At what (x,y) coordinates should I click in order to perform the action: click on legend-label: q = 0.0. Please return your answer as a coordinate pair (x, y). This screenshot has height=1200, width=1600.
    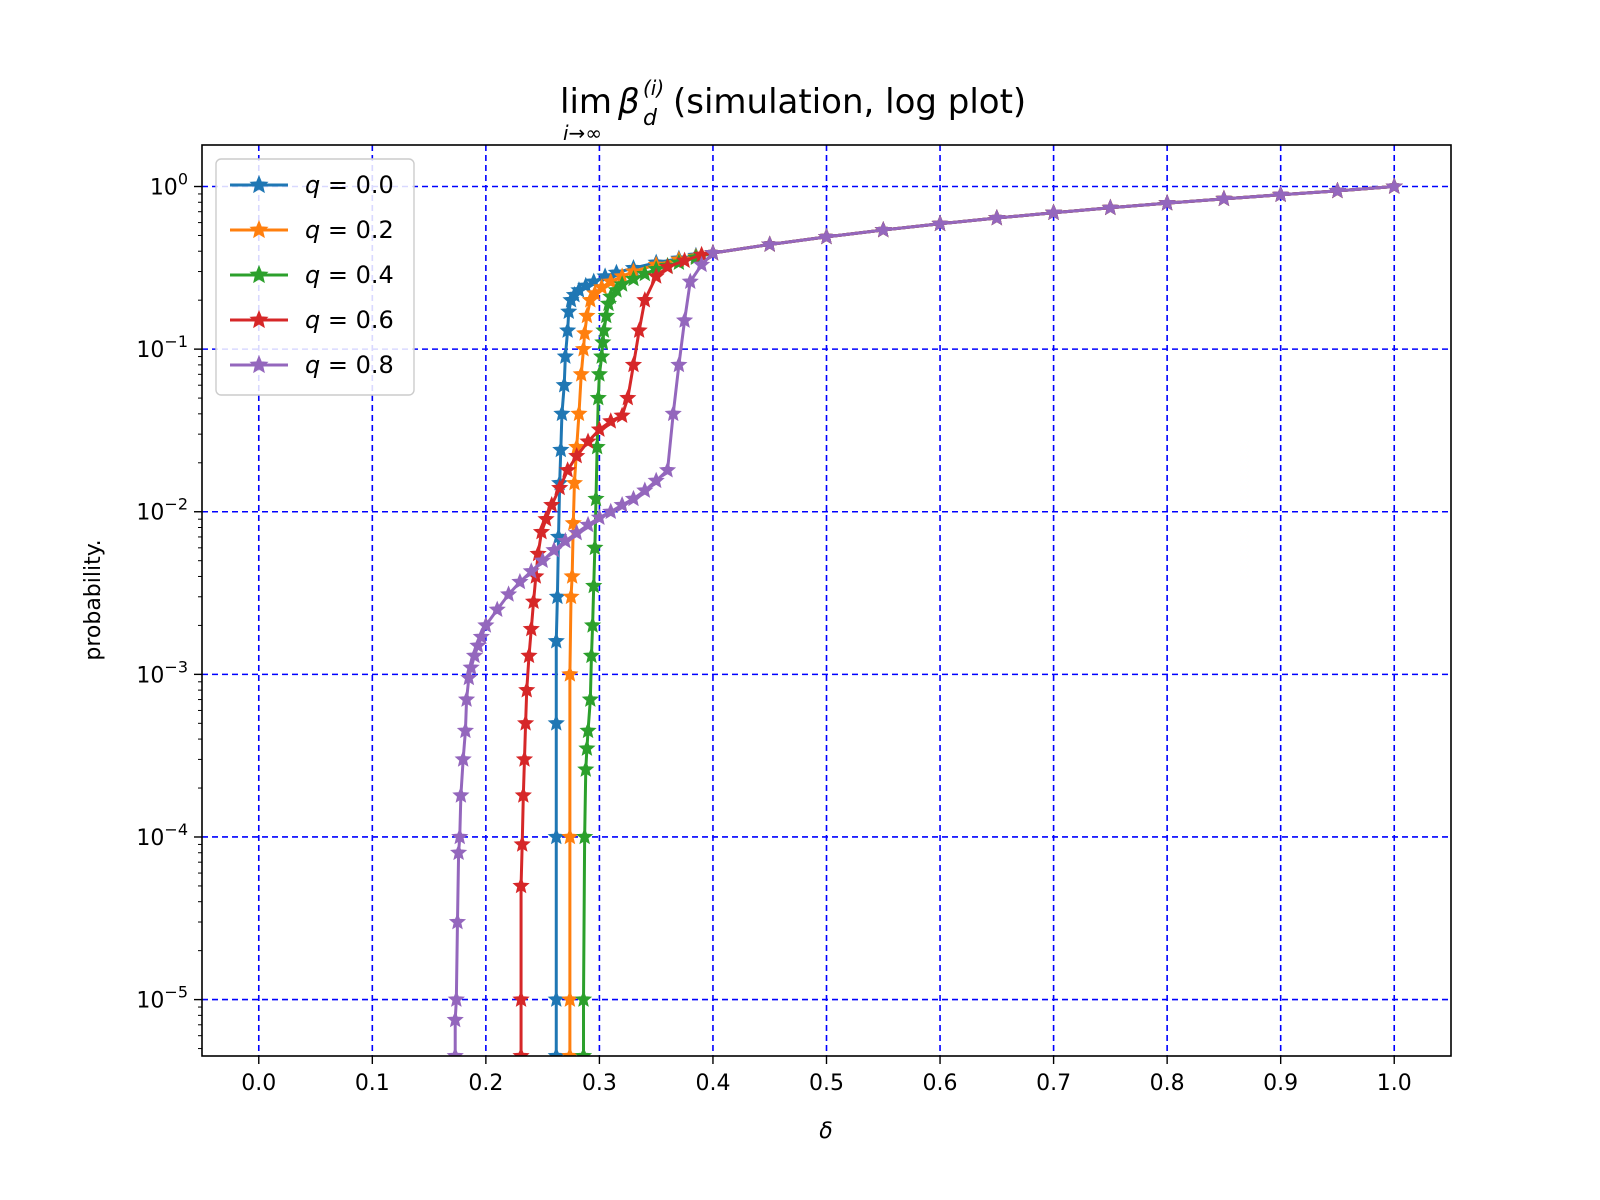
    Looking at the image, I should click on (349, 185).